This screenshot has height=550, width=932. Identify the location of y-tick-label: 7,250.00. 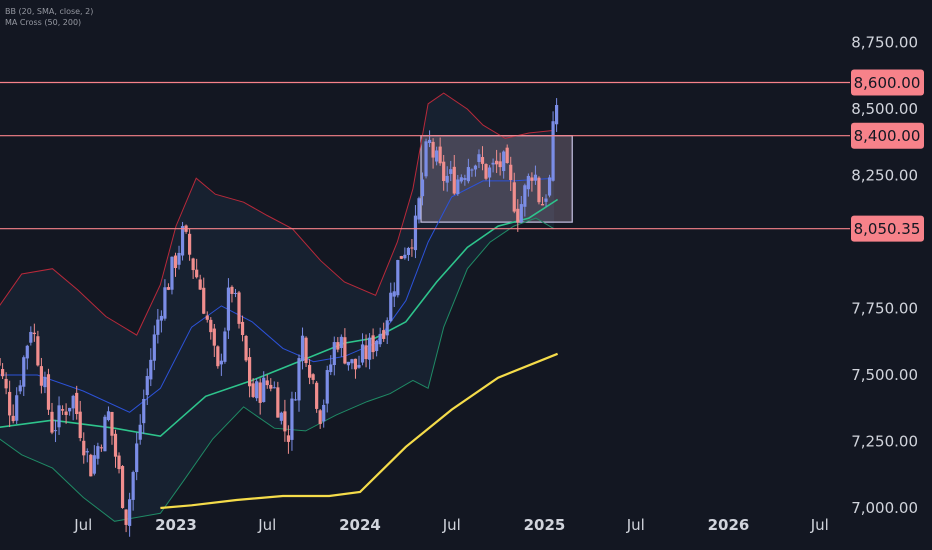
(884, 442).